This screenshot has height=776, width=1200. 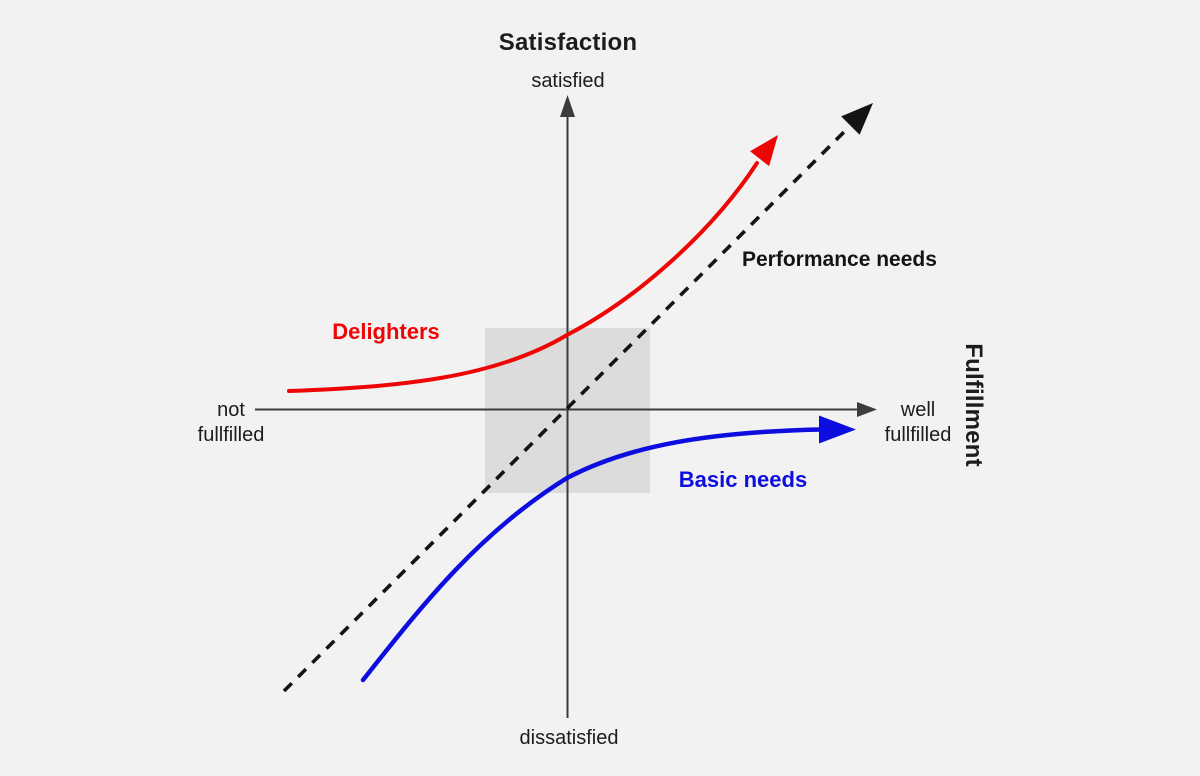 What do you see at coordinates (231, 435) in the screenshot?
I see `x-axis-label-not-fullfilled: fullfilled` at bounding box center [231, 435].